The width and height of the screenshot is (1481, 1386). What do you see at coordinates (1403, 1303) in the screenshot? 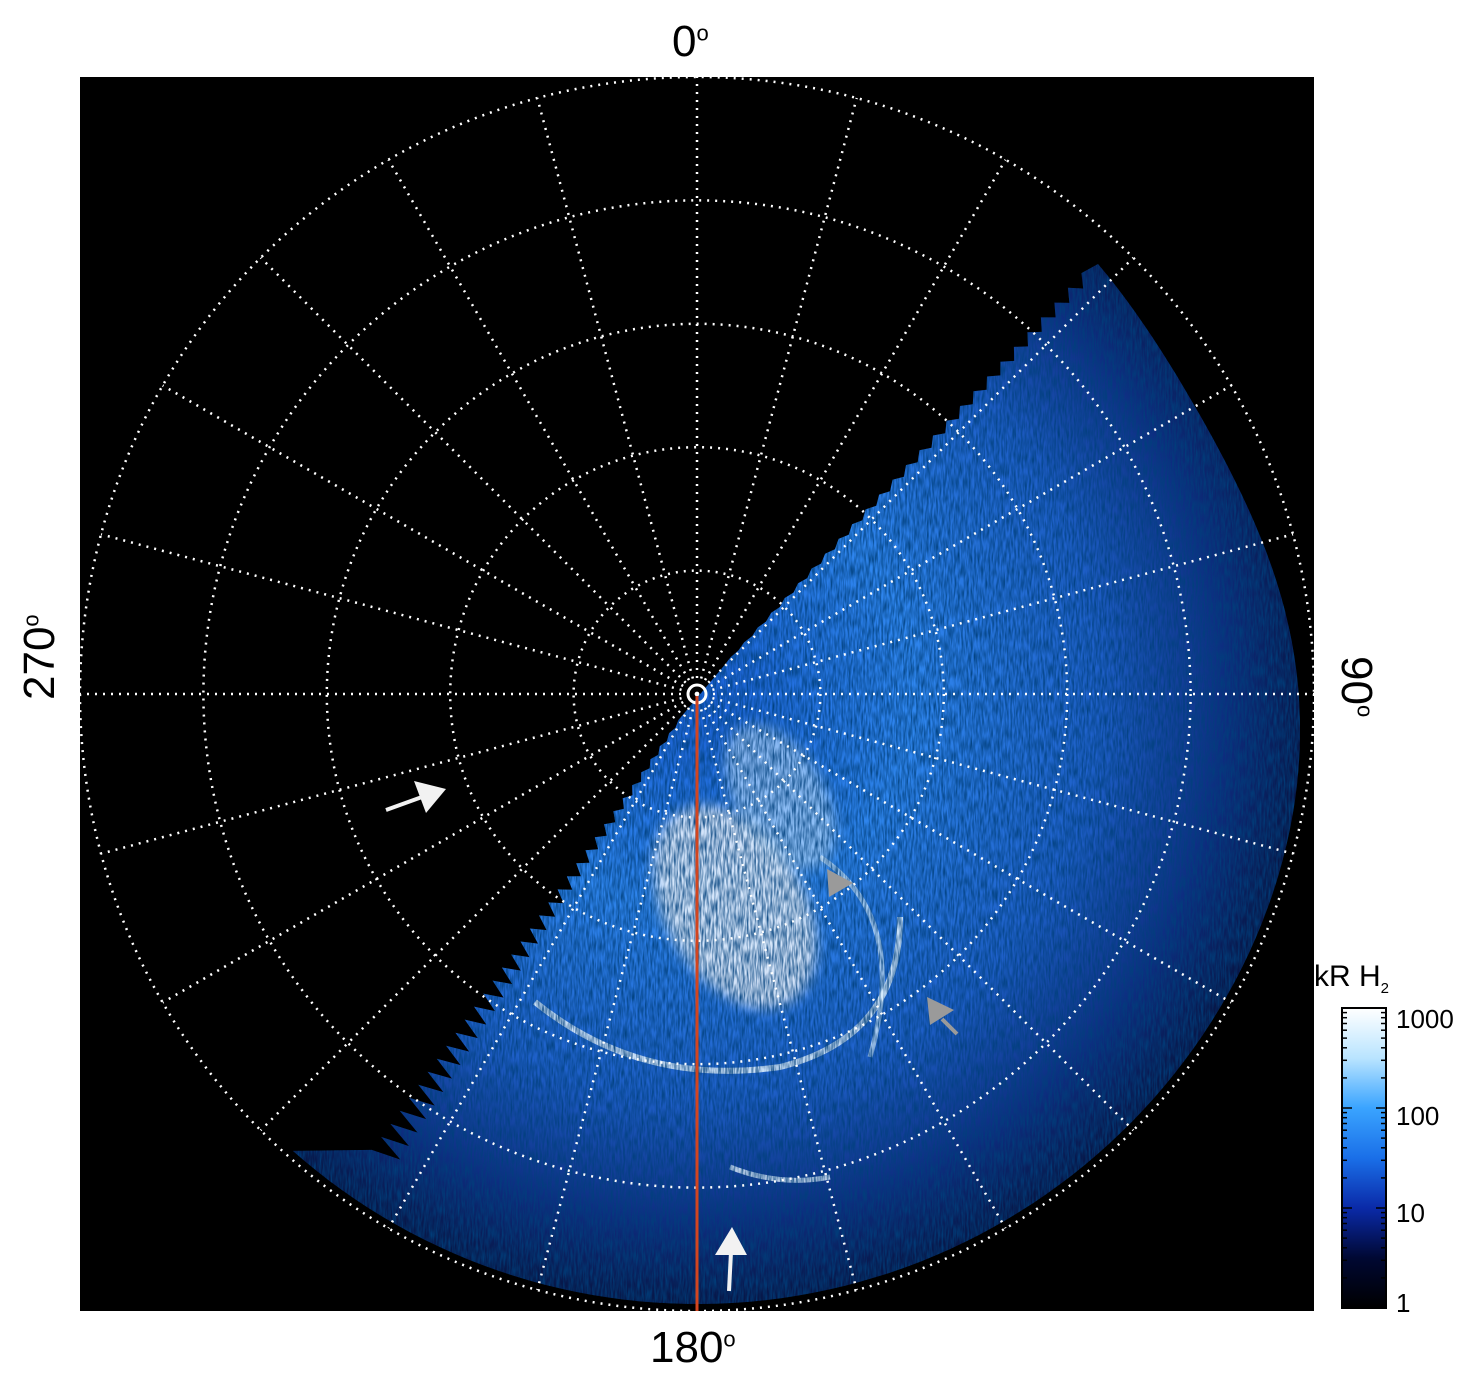
I see `colorbar-tick-label: 1` at bounding box center [1403, 1303].